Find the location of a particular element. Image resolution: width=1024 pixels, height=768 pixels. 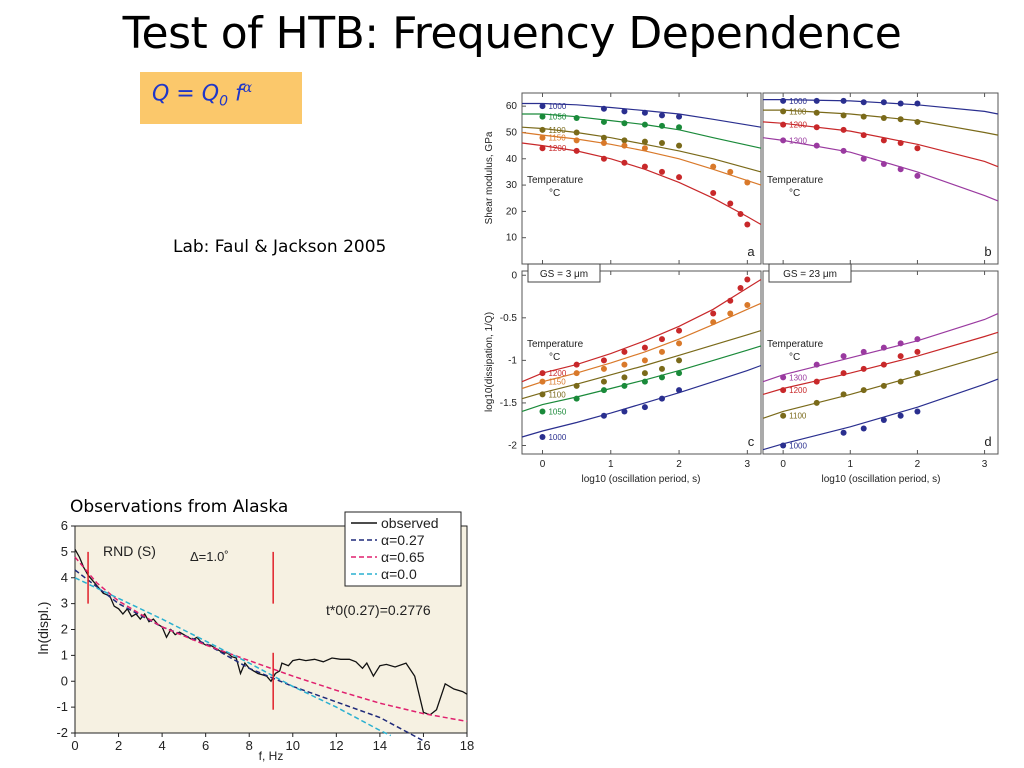

x-tick-label: 14 is located at coordinates (380, 745).